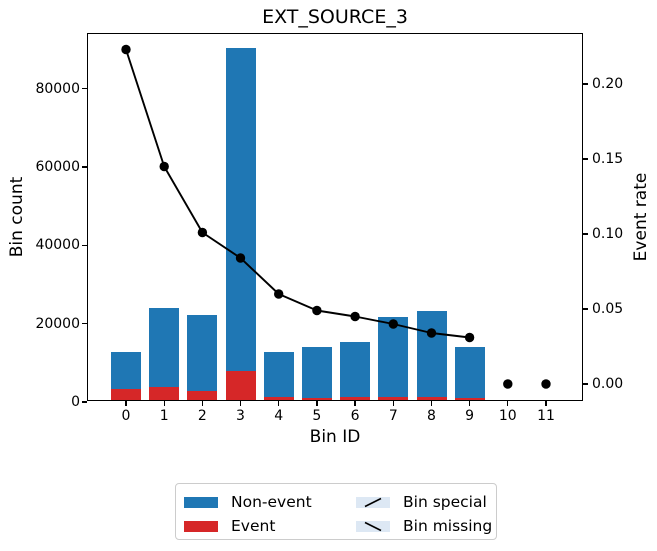 This screenshot has height=551, width=657. I want to click on bin-special-hatch-swatch, so click(373, 502).